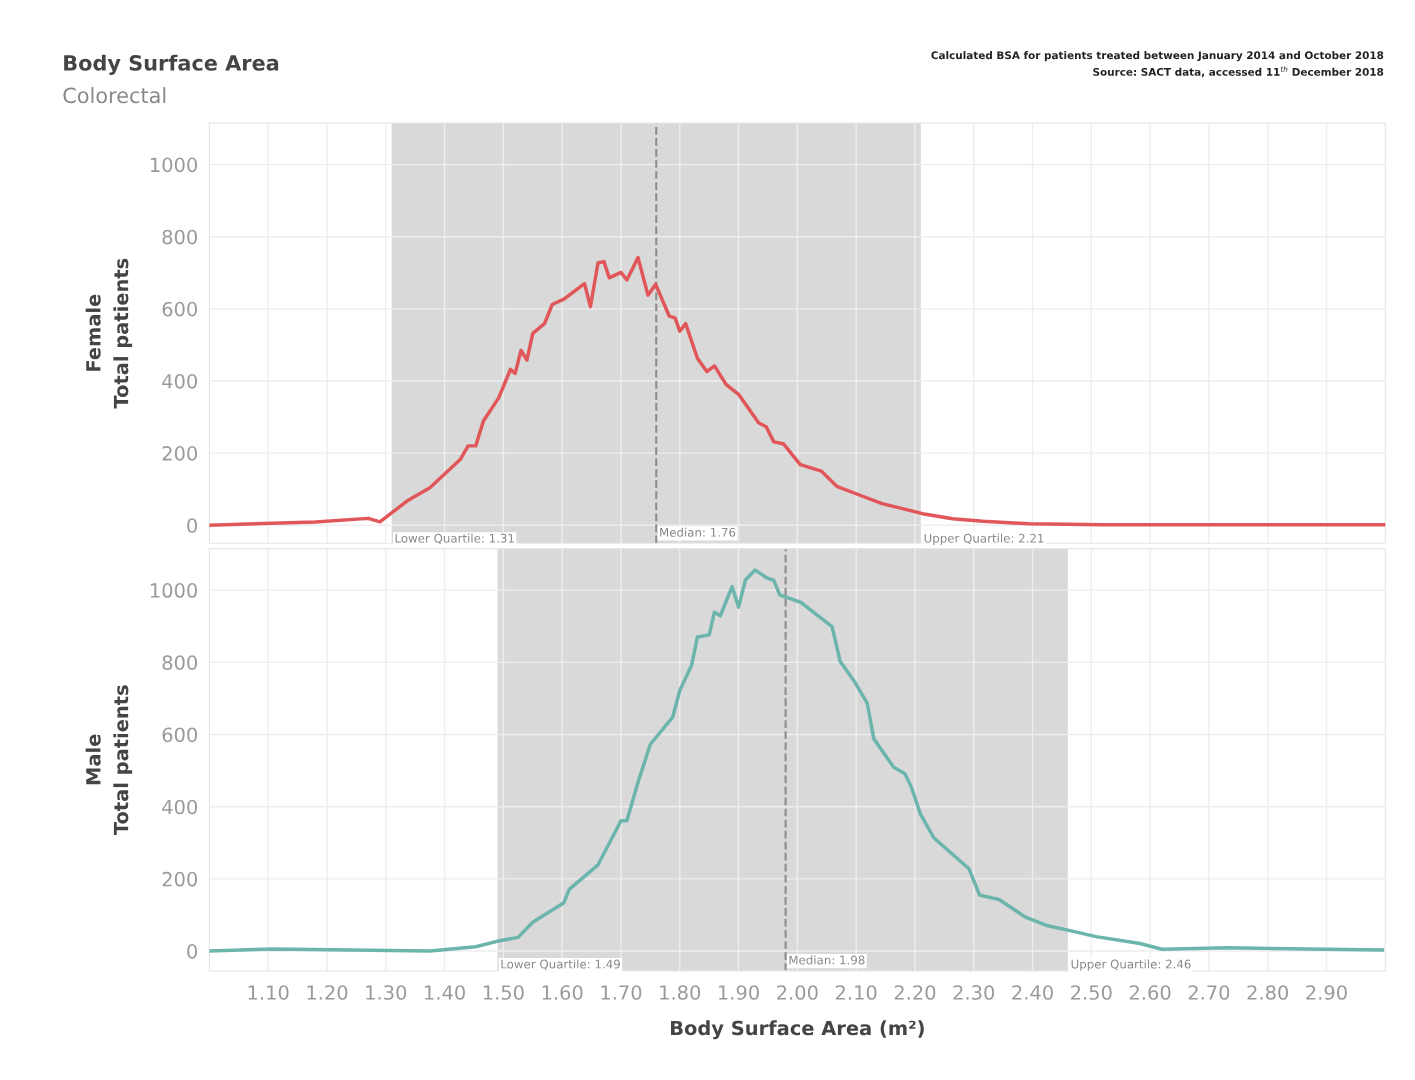  What do you see at coordinates (680, 992) in the screenshot?
I see `x-tick-label: 1.80` at bounding box center [680, 992].